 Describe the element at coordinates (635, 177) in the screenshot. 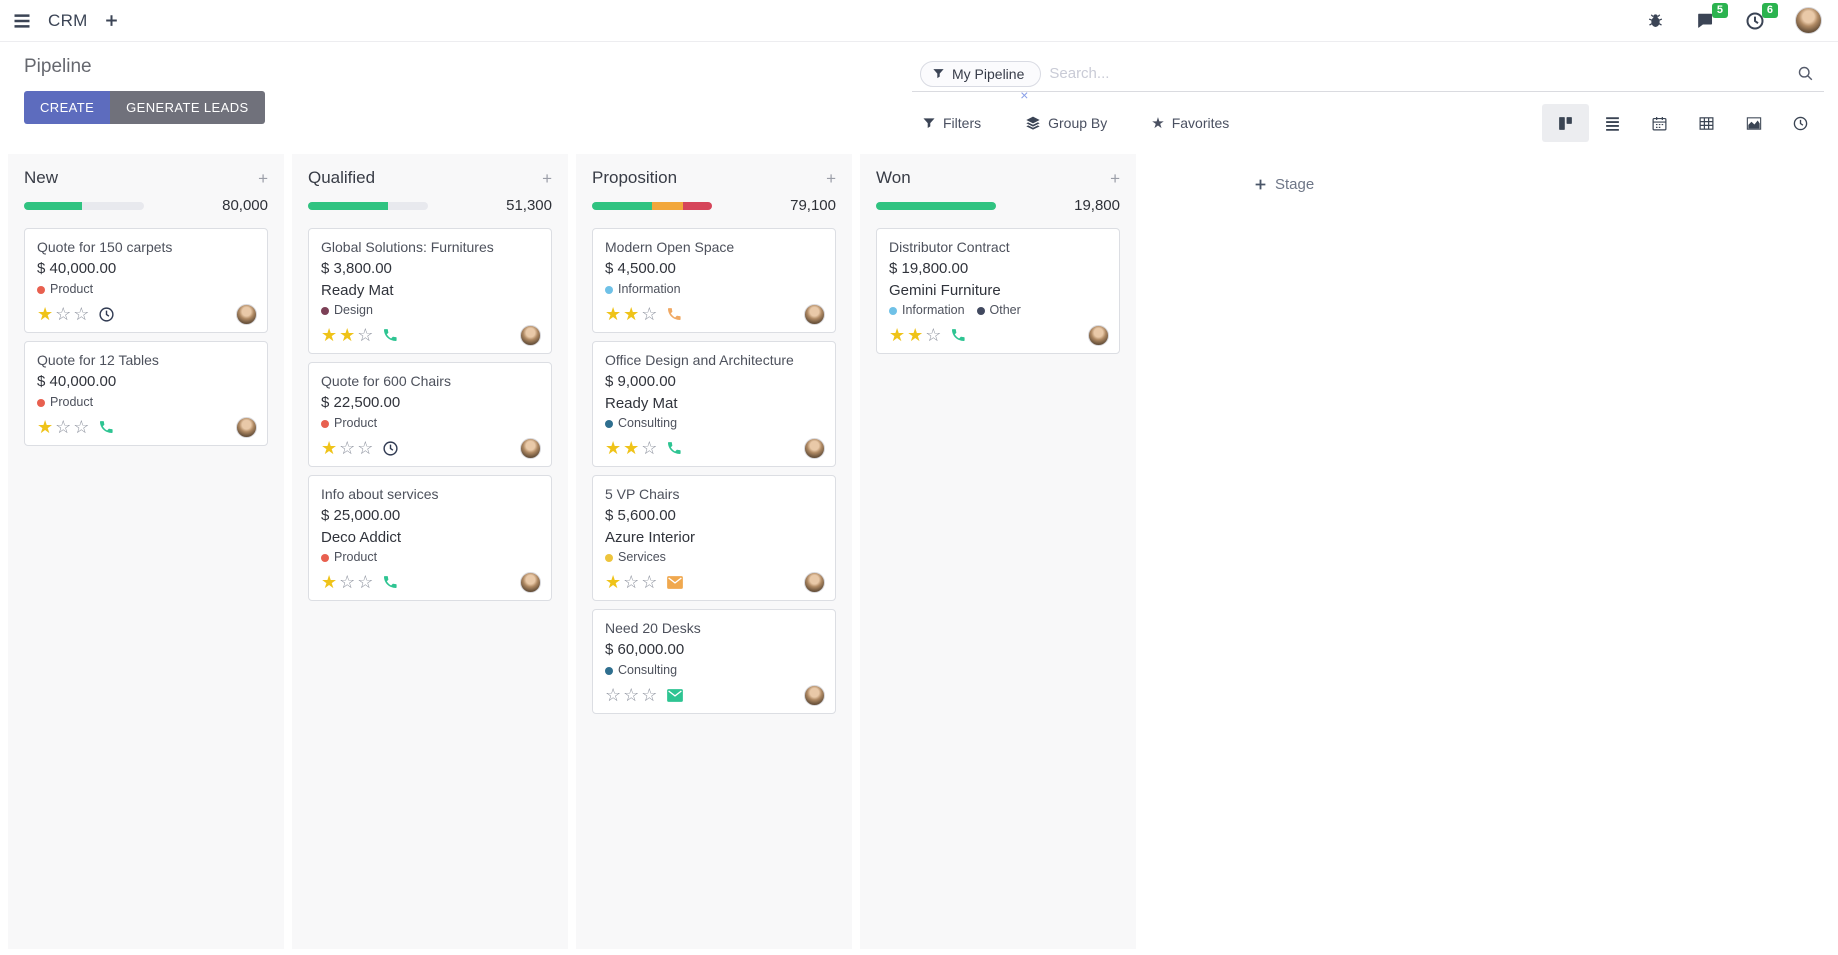

I see `column-title: Proposition` at that location.